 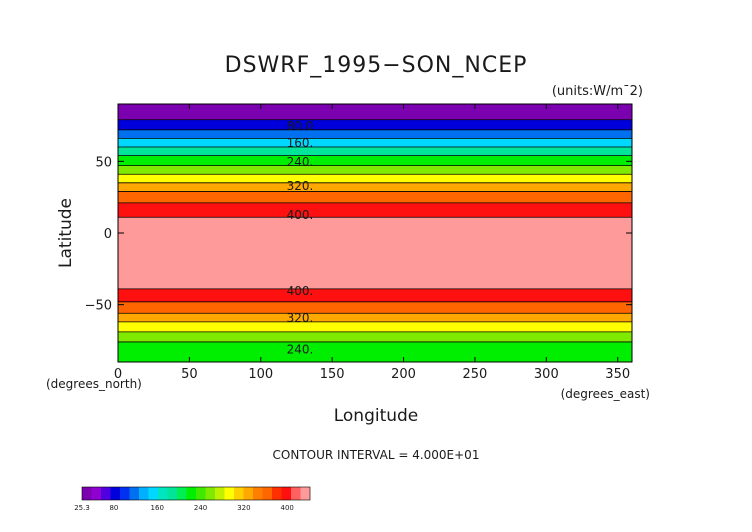 I want to click on contour-labels: 80.0 160. 240. 320. 400. 400. 320. 240., so click(x=300, y=238).